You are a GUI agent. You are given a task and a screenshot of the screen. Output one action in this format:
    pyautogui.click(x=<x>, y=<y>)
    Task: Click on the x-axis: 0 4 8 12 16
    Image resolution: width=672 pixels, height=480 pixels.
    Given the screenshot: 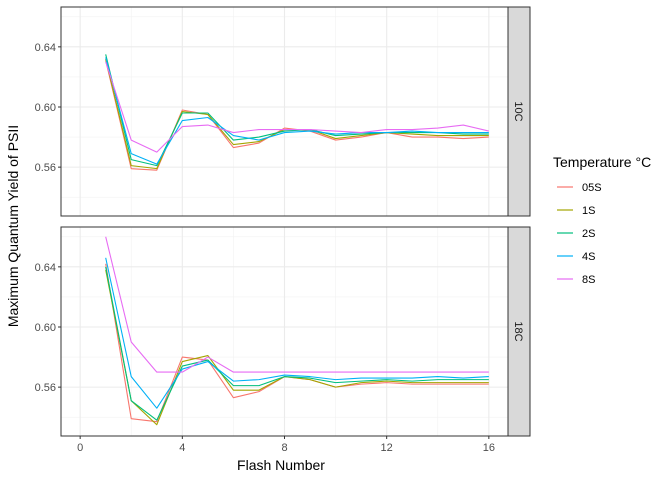 What is the action you would take?
    pyautogui.click(x=286, y=445)
    